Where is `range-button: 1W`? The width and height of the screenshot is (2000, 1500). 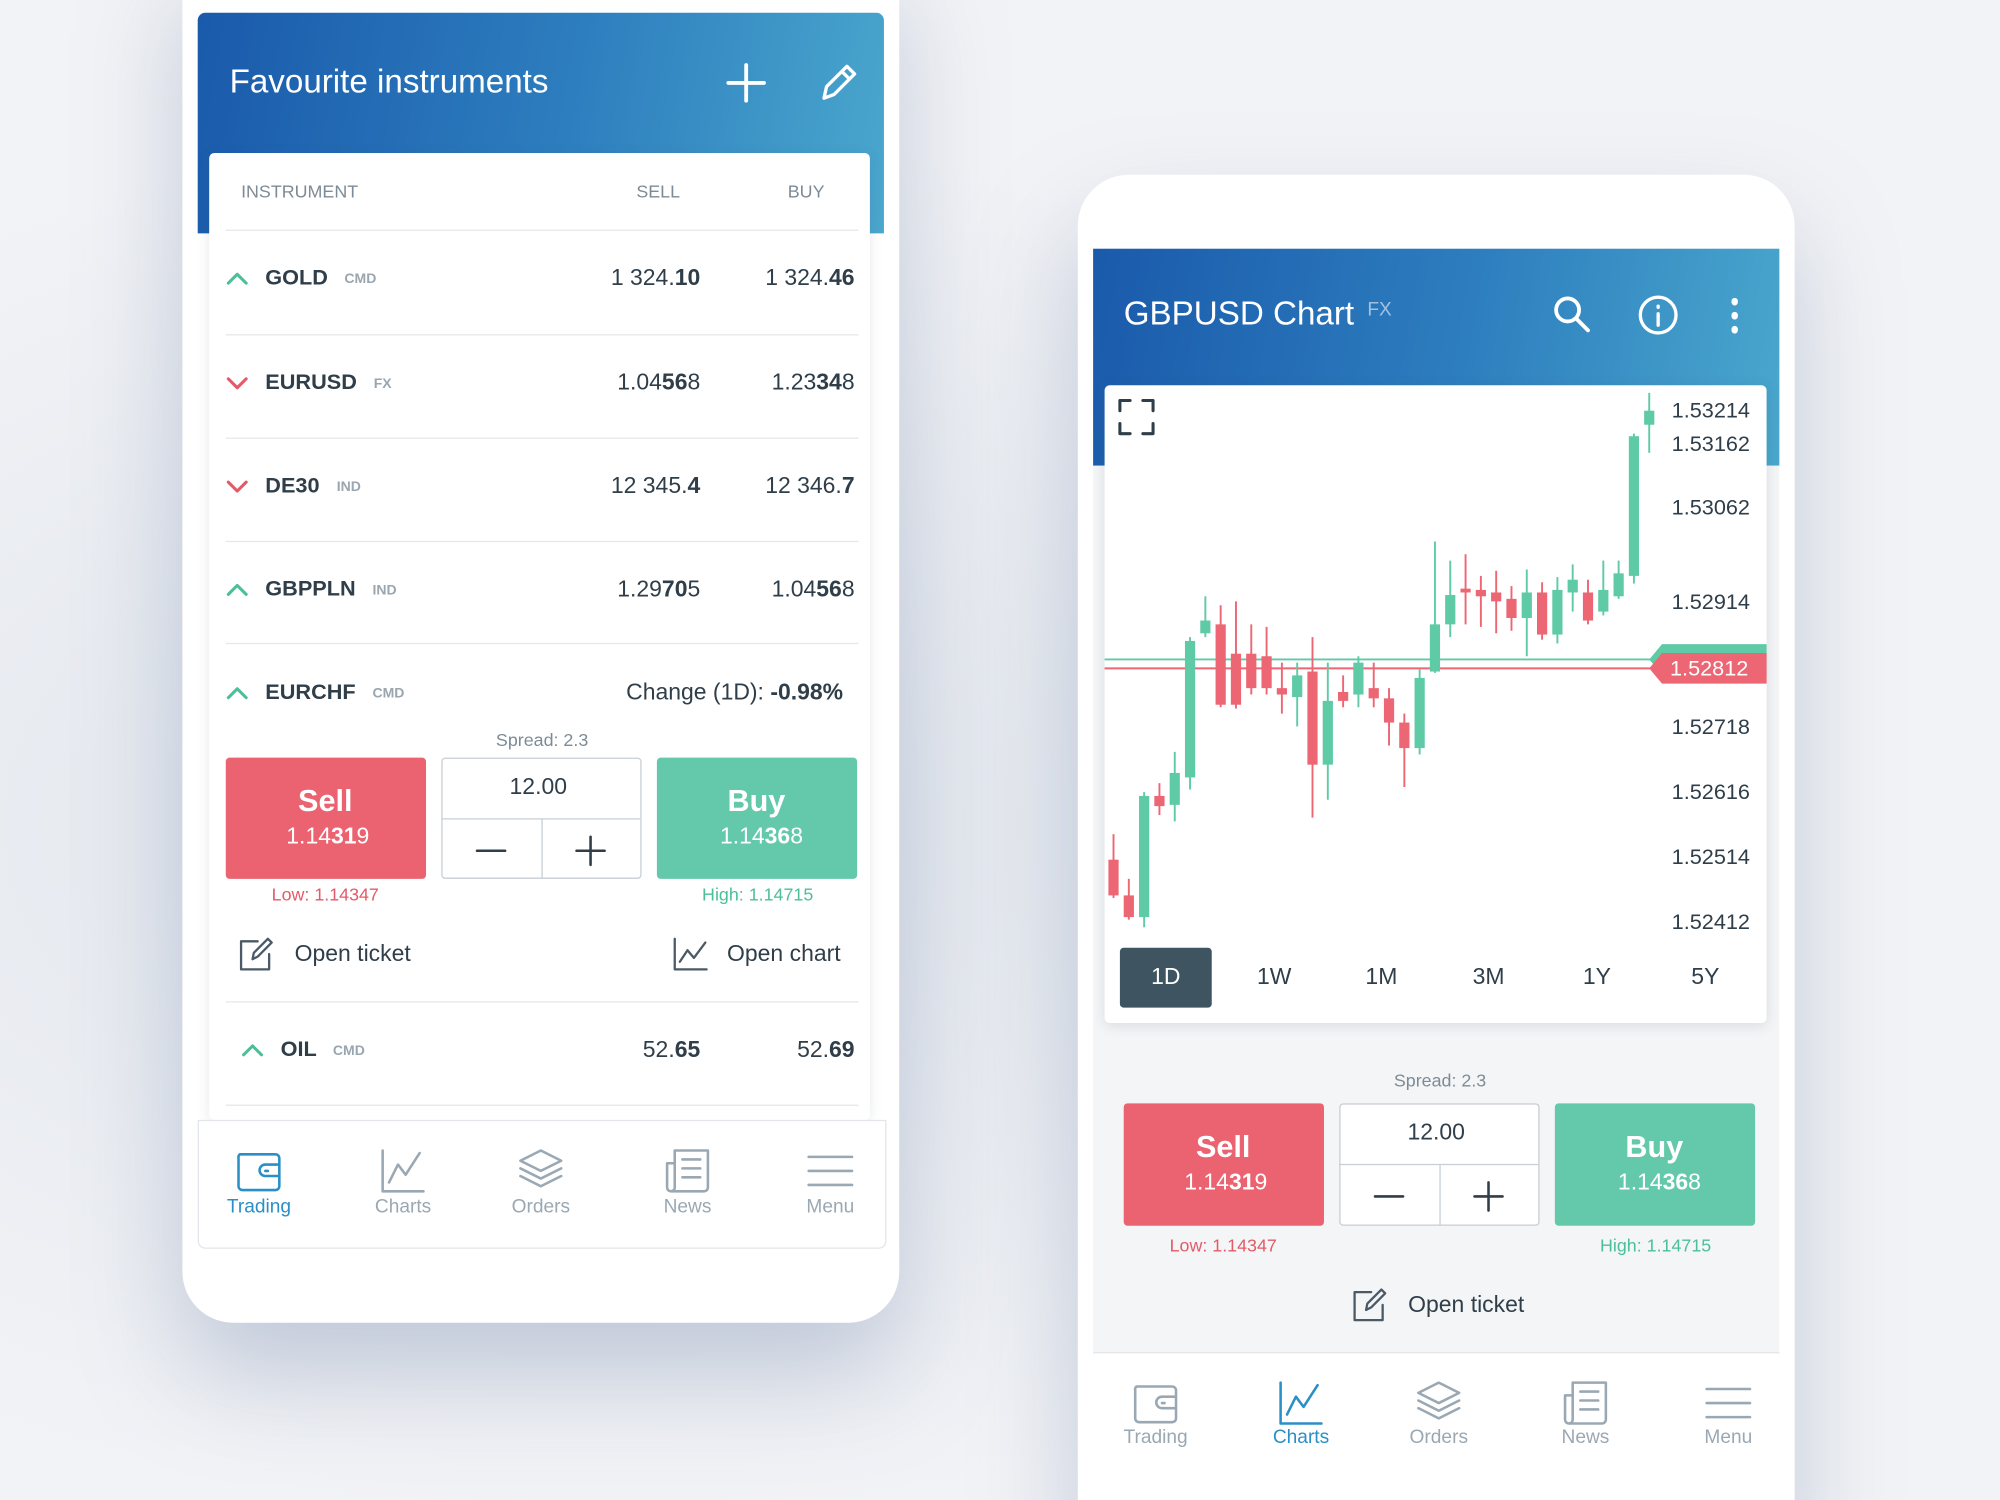
range-button: 1W is located at coordinates (1274, 976).